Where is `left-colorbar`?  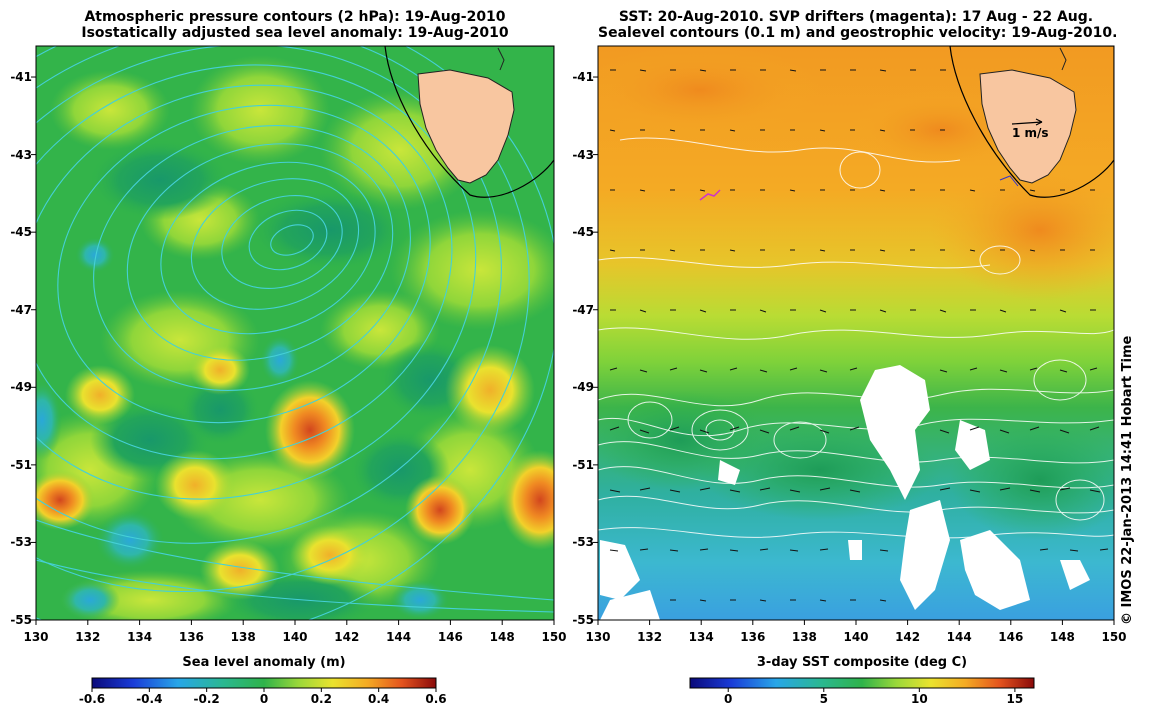
left-colorbar is located at coordinates (264, 683).